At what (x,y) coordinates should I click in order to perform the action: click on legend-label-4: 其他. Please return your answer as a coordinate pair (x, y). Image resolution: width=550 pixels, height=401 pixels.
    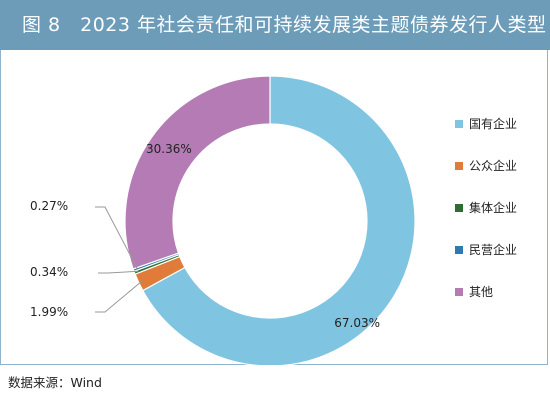
    Looking at the image, I should click on (481, 292).